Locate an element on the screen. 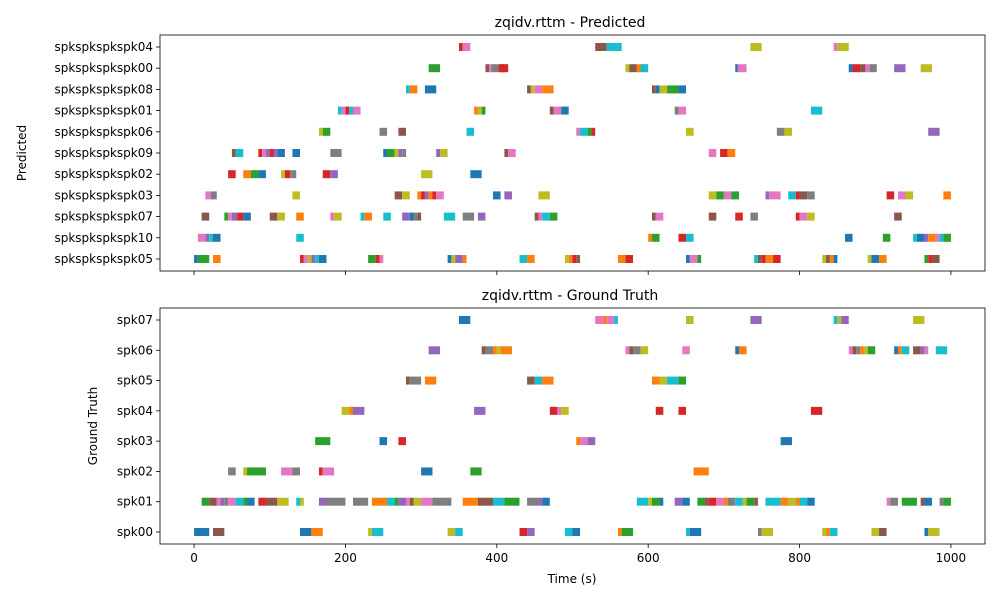  y-tick-label: spk00 is located at coordinates (135, 532).